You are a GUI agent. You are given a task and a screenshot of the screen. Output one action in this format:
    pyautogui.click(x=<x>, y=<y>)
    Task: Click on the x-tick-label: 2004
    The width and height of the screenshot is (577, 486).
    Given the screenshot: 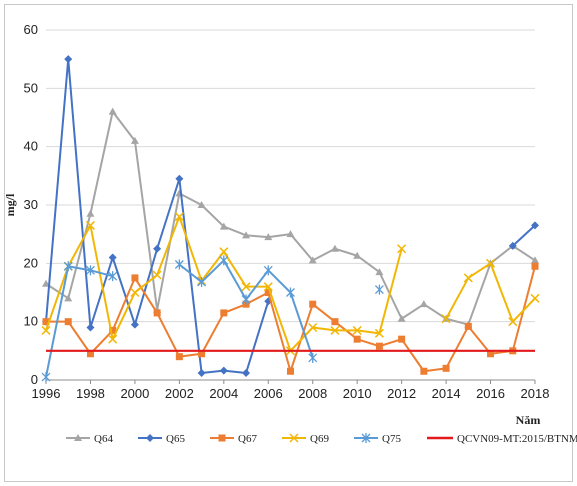 What is the action you would take?
    pyautogui.click(x=223, y=393)
    